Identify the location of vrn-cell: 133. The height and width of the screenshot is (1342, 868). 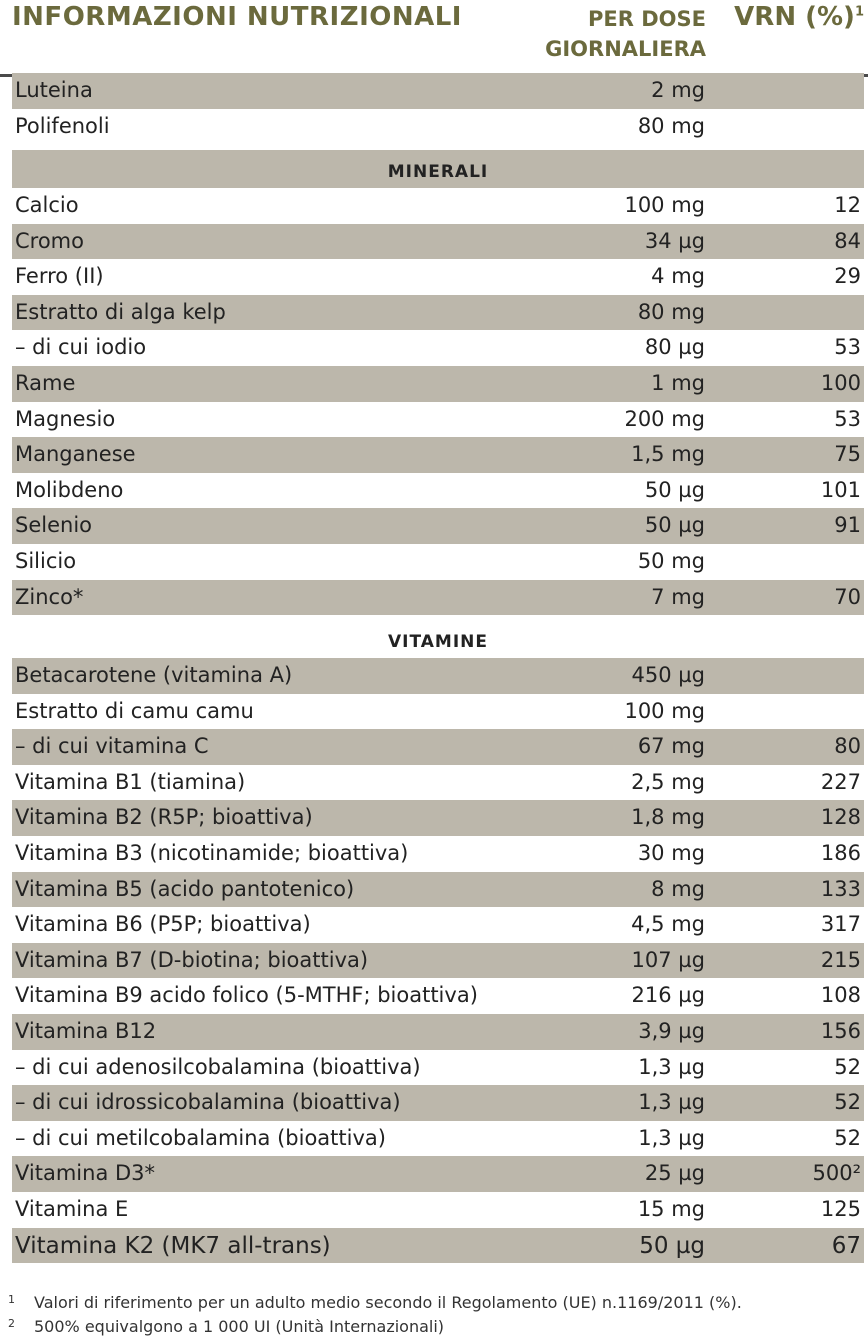
(840, 888).